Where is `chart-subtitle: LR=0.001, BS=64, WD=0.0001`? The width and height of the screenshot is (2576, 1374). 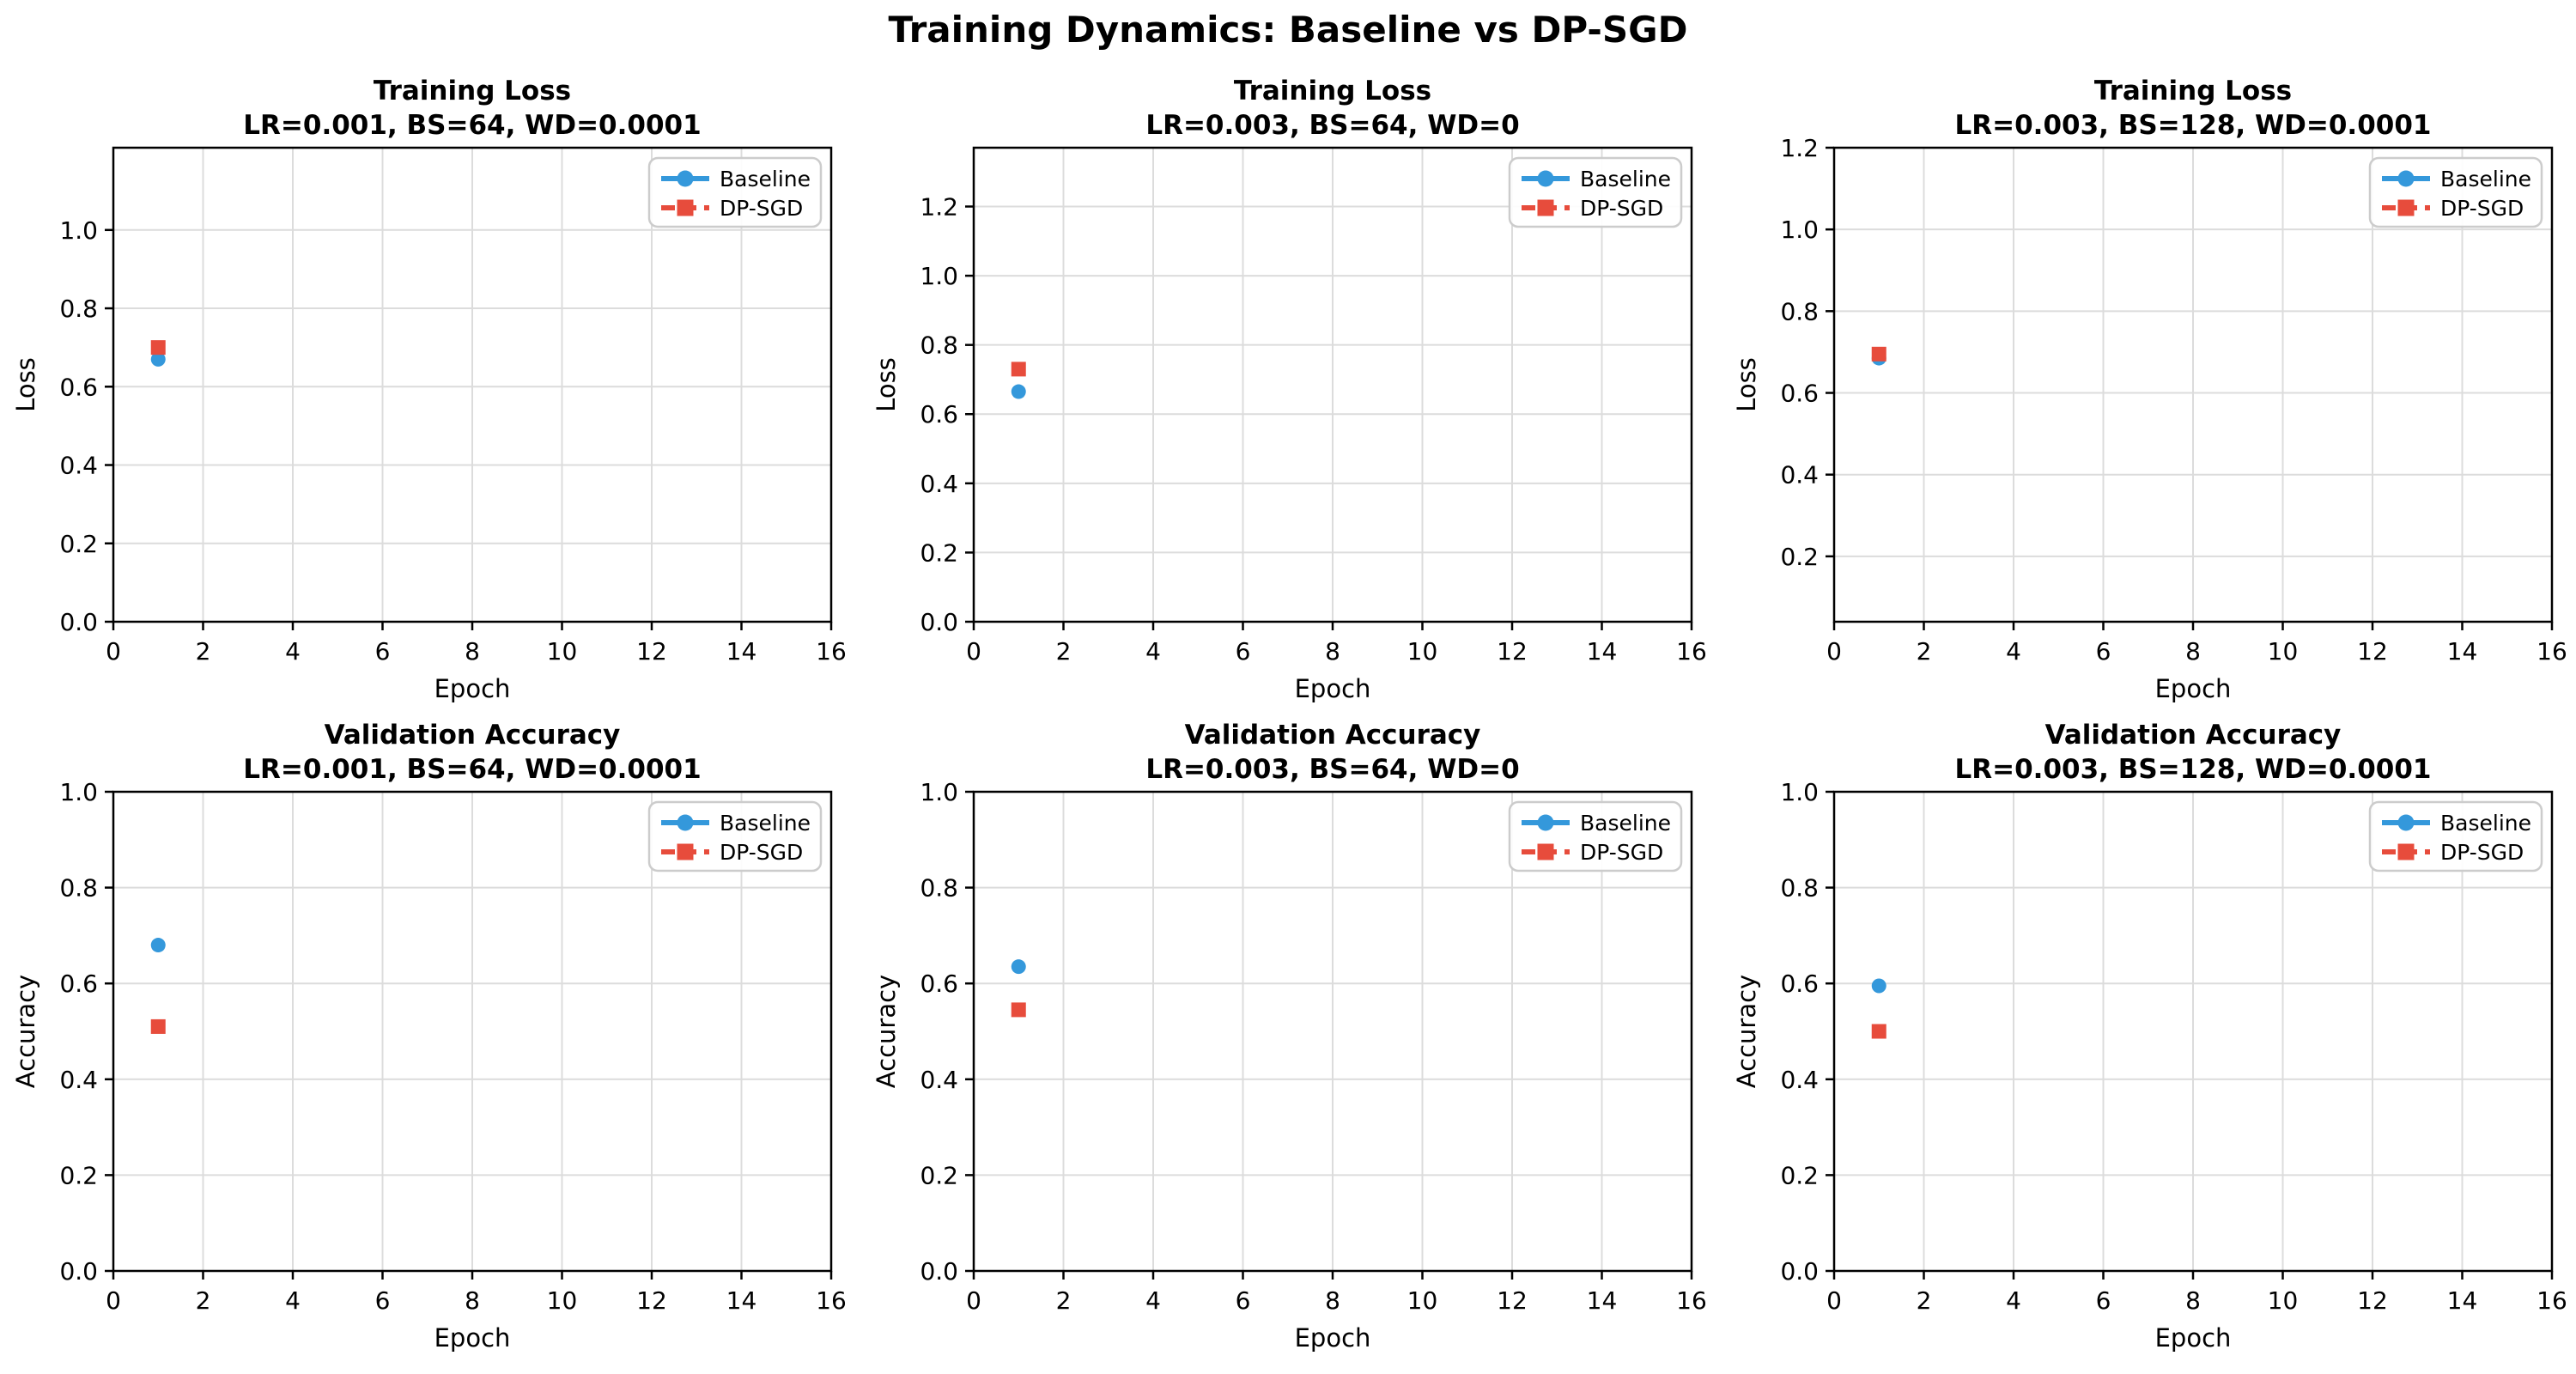
chart-subtitle: LR=0.001, BS=64, WD=0.0001 is located at coordinates (472, 125).